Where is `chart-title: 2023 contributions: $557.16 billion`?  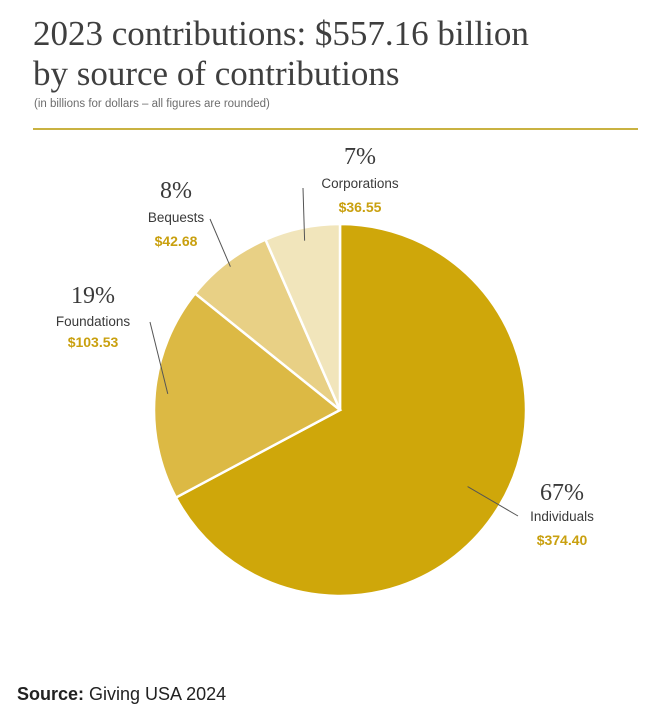 chart-title: 2023 contributions: $557.16 billion is located at coordinates (281, 33).